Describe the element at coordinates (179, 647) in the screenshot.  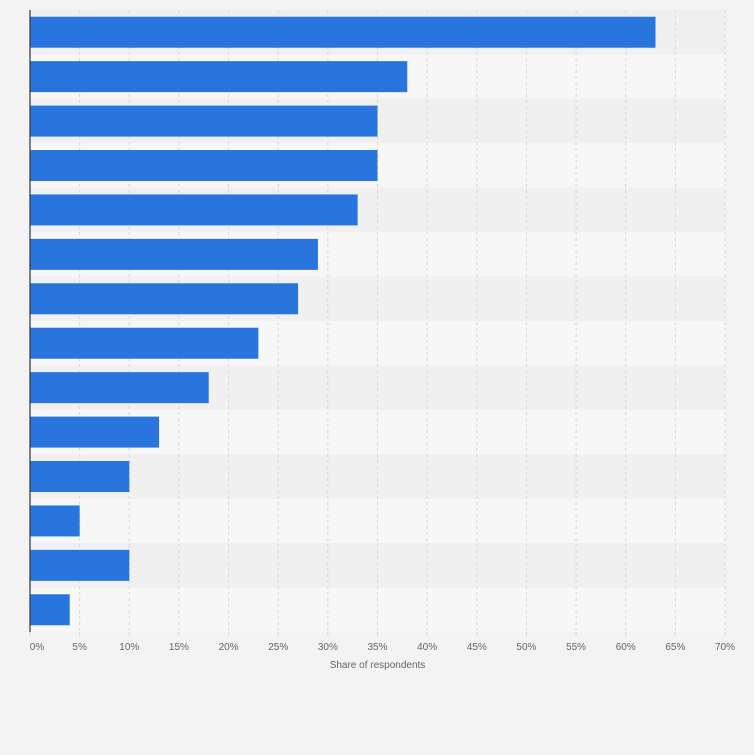
I see `x-tick-label: 15%` at that location.